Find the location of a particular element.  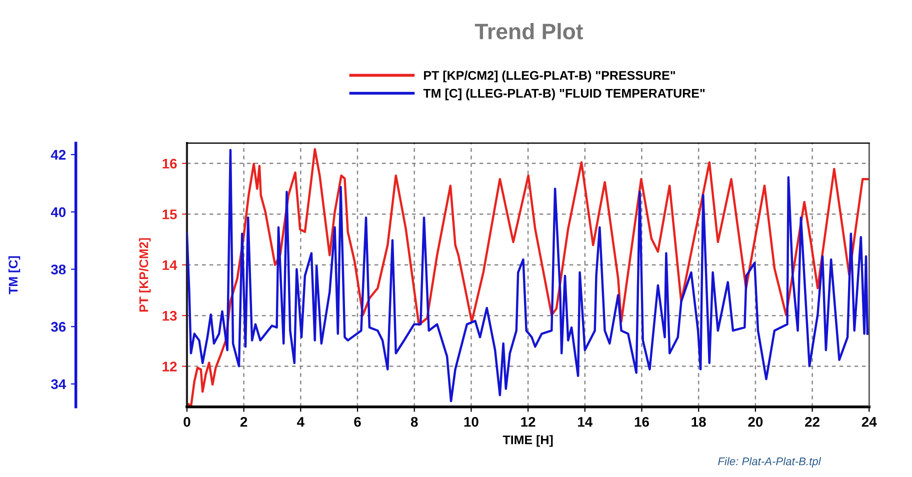

x-tick-label: 10 is located at coordinates (471, 421).